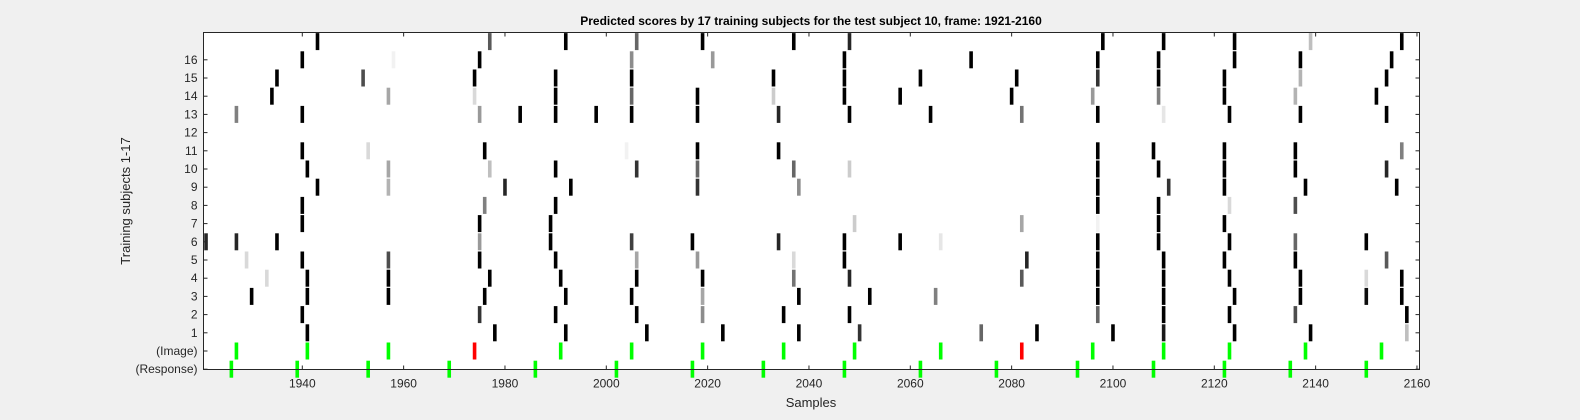 The height and width of the screenshot is (420, 1580). Describe the element at coordinates (809, 384) in the screenshot. I see `x-tick-label: 2040` at that location.